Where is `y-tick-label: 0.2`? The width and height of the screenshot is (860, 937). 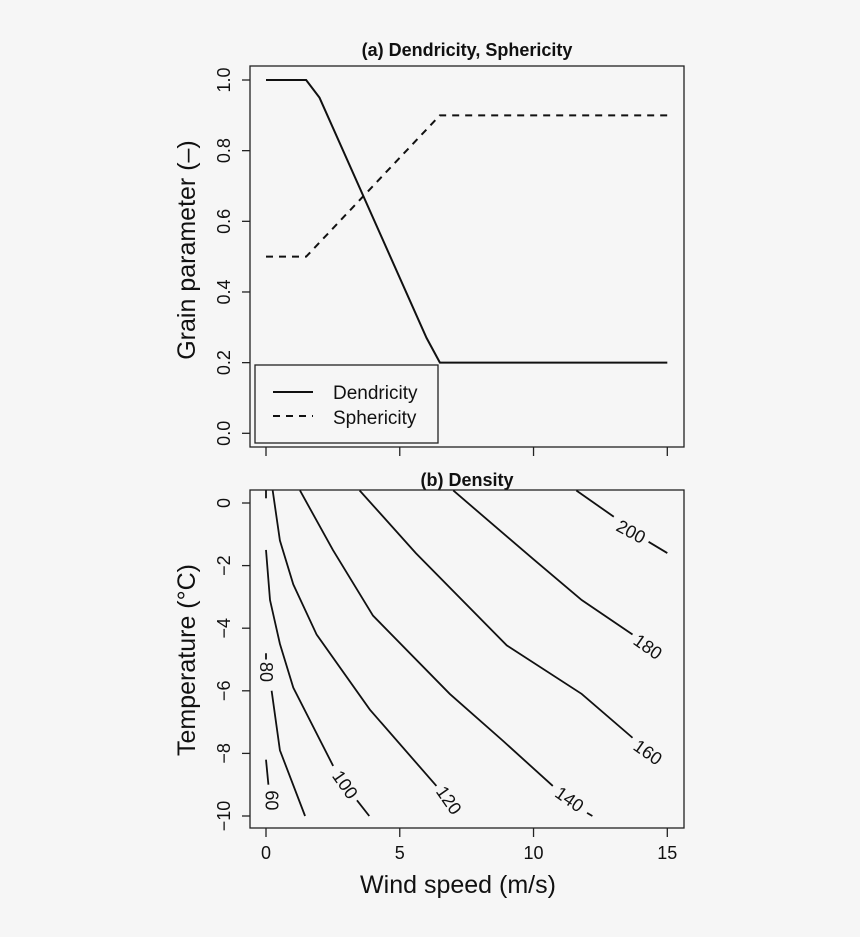 y-tick-label: 0.2 is located at coordinates (224, 362).